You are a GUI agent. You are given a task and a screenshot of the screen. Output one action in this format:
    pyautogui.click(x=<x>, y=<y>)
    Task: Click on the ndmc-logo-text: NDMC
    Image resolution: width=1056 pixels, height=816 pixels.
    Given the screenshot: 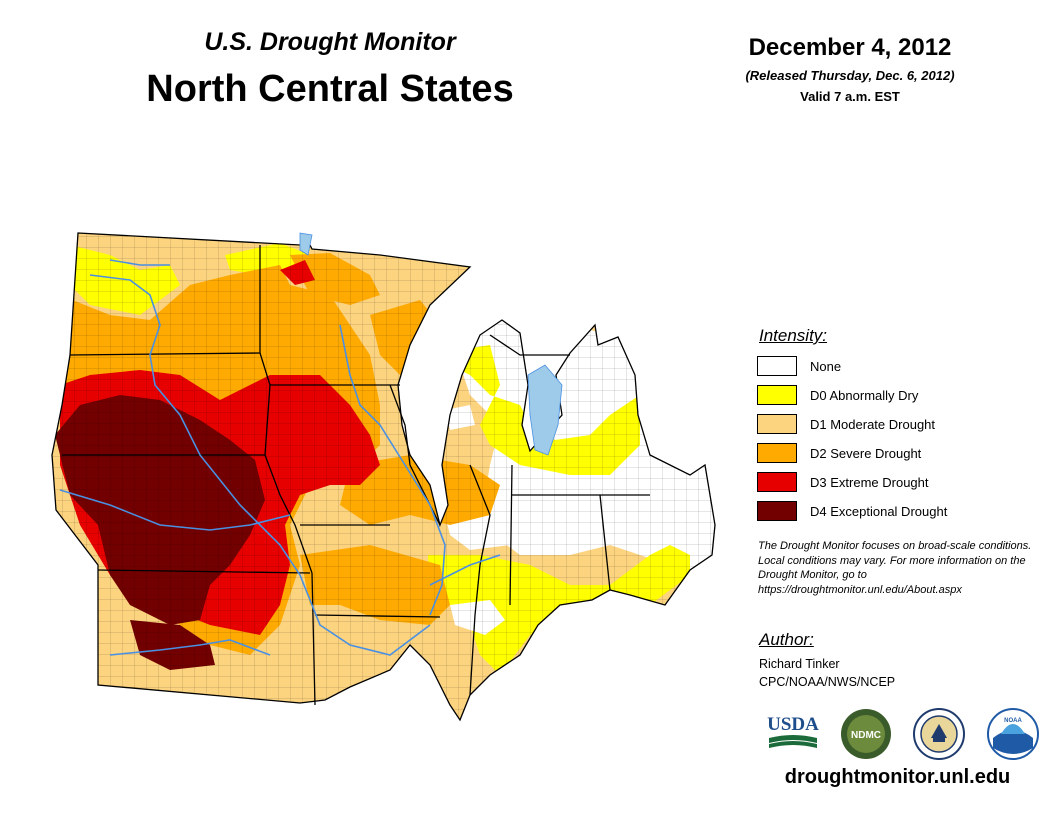 What is the action you would take?
    pyautogui.click(x=866, y=735)
    